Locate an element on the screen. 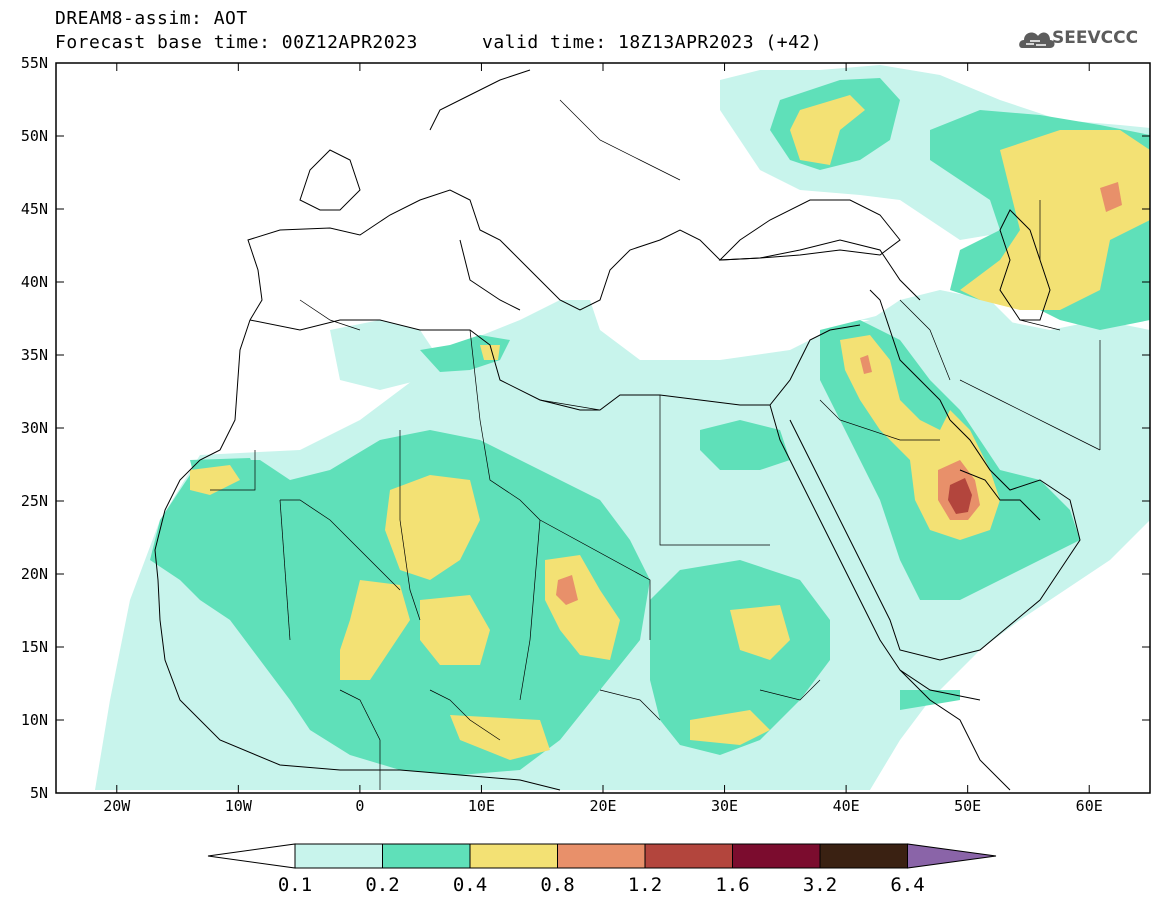 The width and height of the screenshot is (1165, 905). lon-label: 10W is located at coordinates (238, 806).